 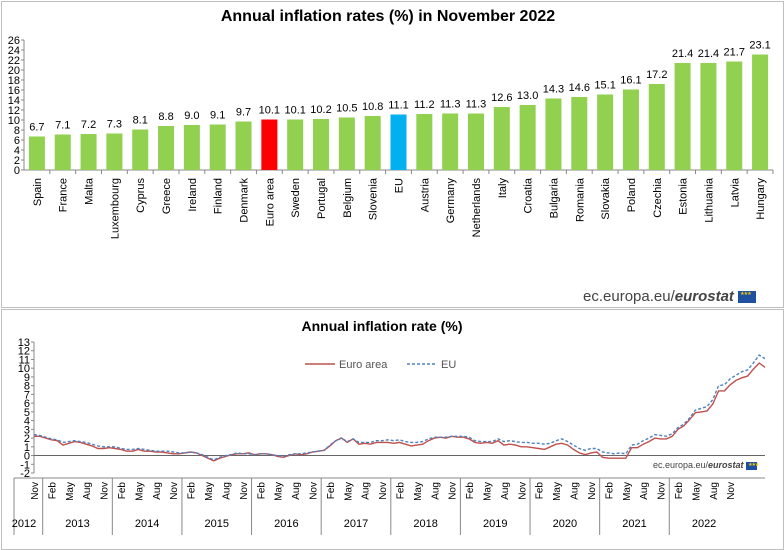 I want to click on bar-value-label: 9.7, so click(x=243, y=113).